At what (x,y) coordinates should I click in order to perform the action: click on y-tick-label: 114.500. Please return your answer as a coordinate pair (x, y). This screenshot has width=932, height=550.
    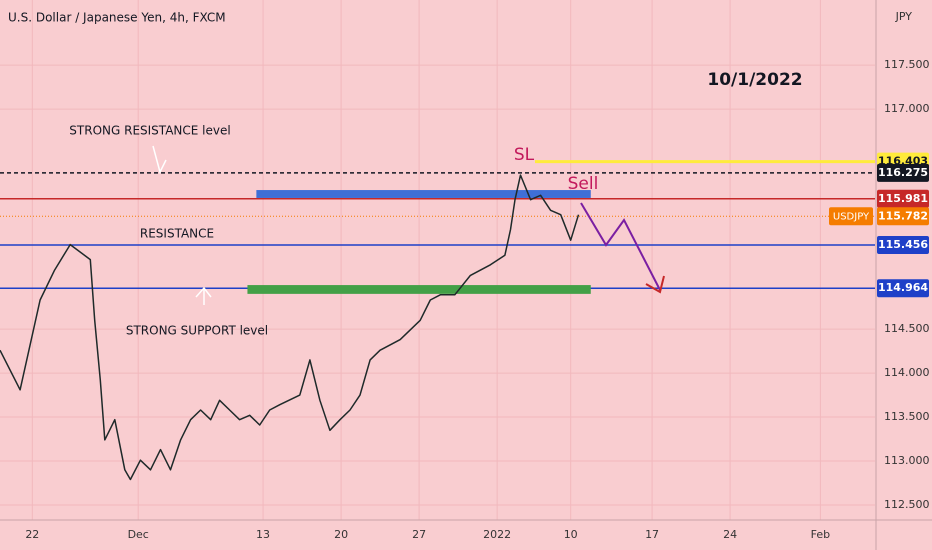
    Looking at the image, I should click on (907, 328).